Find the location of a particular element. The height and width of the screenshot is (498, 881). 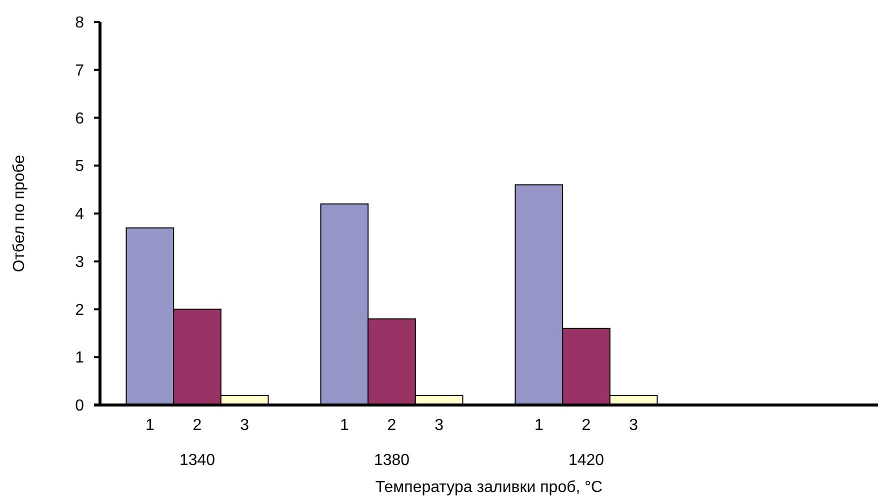

y-tick-label: 1 is located at coordinates (79, 358).